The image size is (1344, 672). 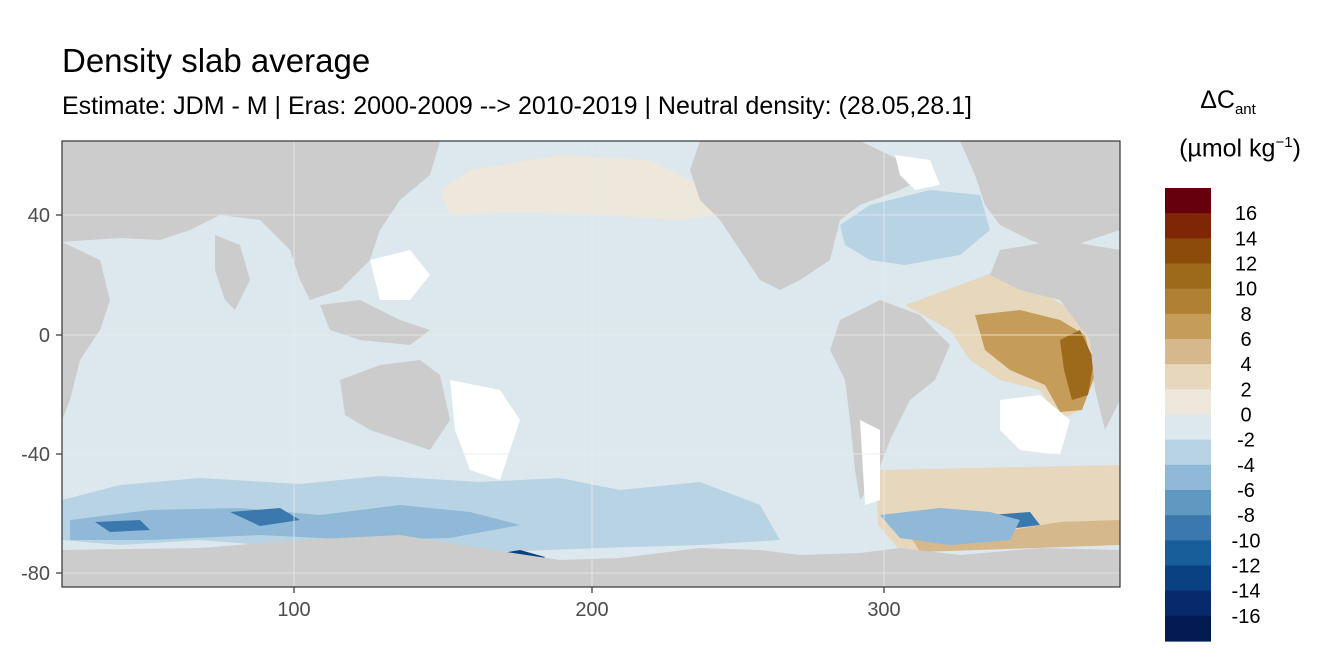 I want to click on legend-tick-labels: 16 14 12 10 8 6 4 2 0 -2 -4 -6 -8 -10 -12 -14 -16, so click(x=1246, y=415).